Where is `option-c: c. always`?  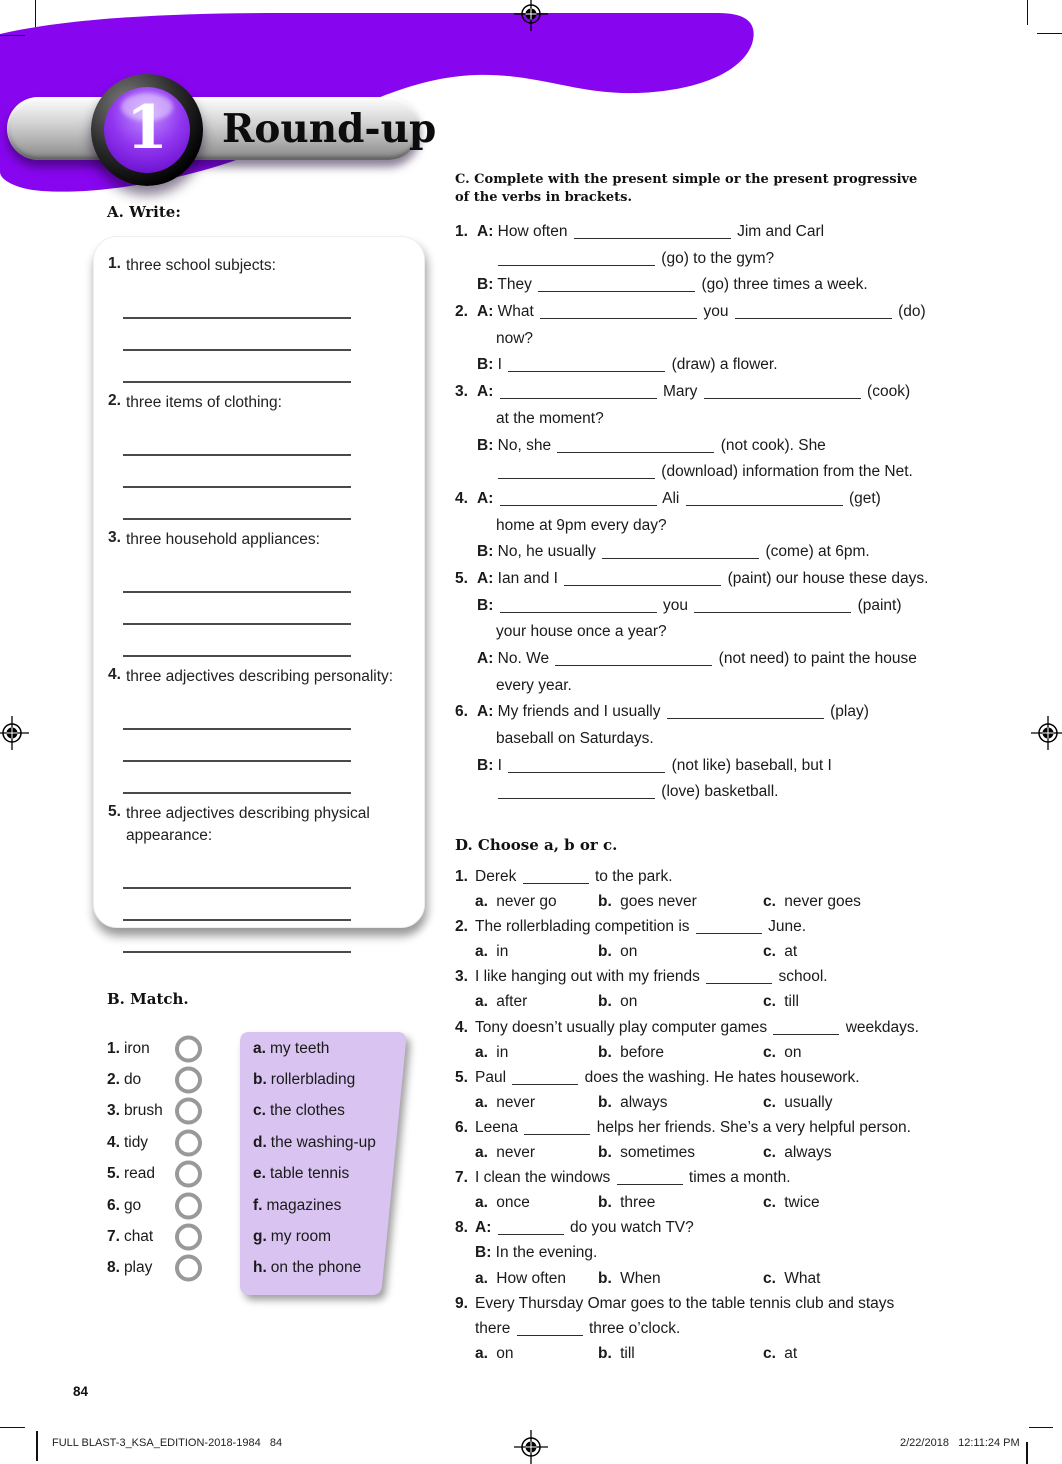
option-c: c. always is located at coordinates (797, 1153).